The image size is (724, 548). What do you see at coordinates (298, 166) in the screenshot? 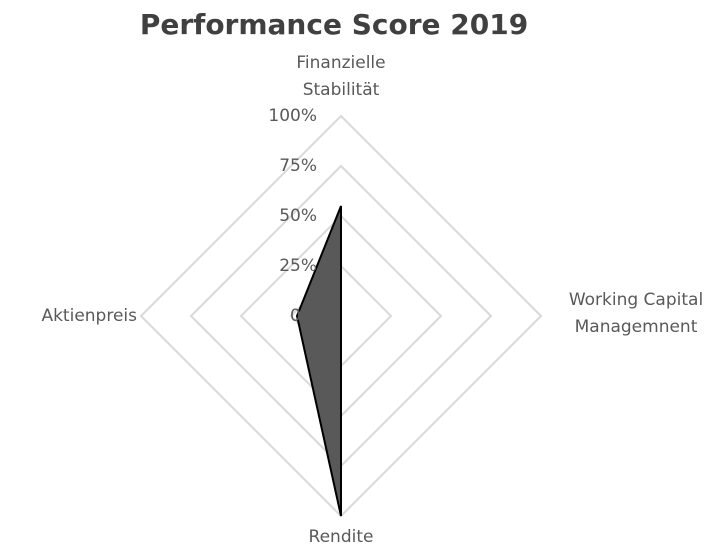
I see `r-tick-label: 75%` at bounding box center [298, 166].